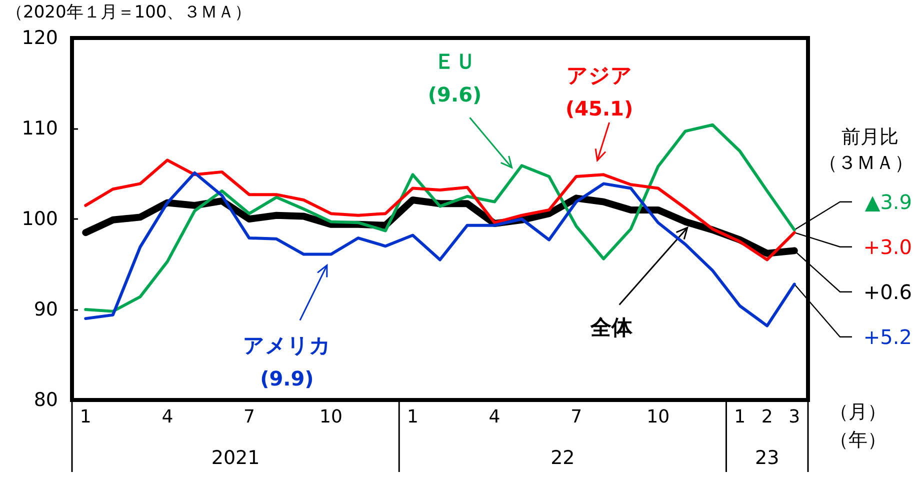 The image size is (923, 480). What do you see at coordinates (129, 12) in the screenshot?
I see `y-axis-title: （2020年１月＝100、３ＭＡ）` at bounding box center [129, 12].